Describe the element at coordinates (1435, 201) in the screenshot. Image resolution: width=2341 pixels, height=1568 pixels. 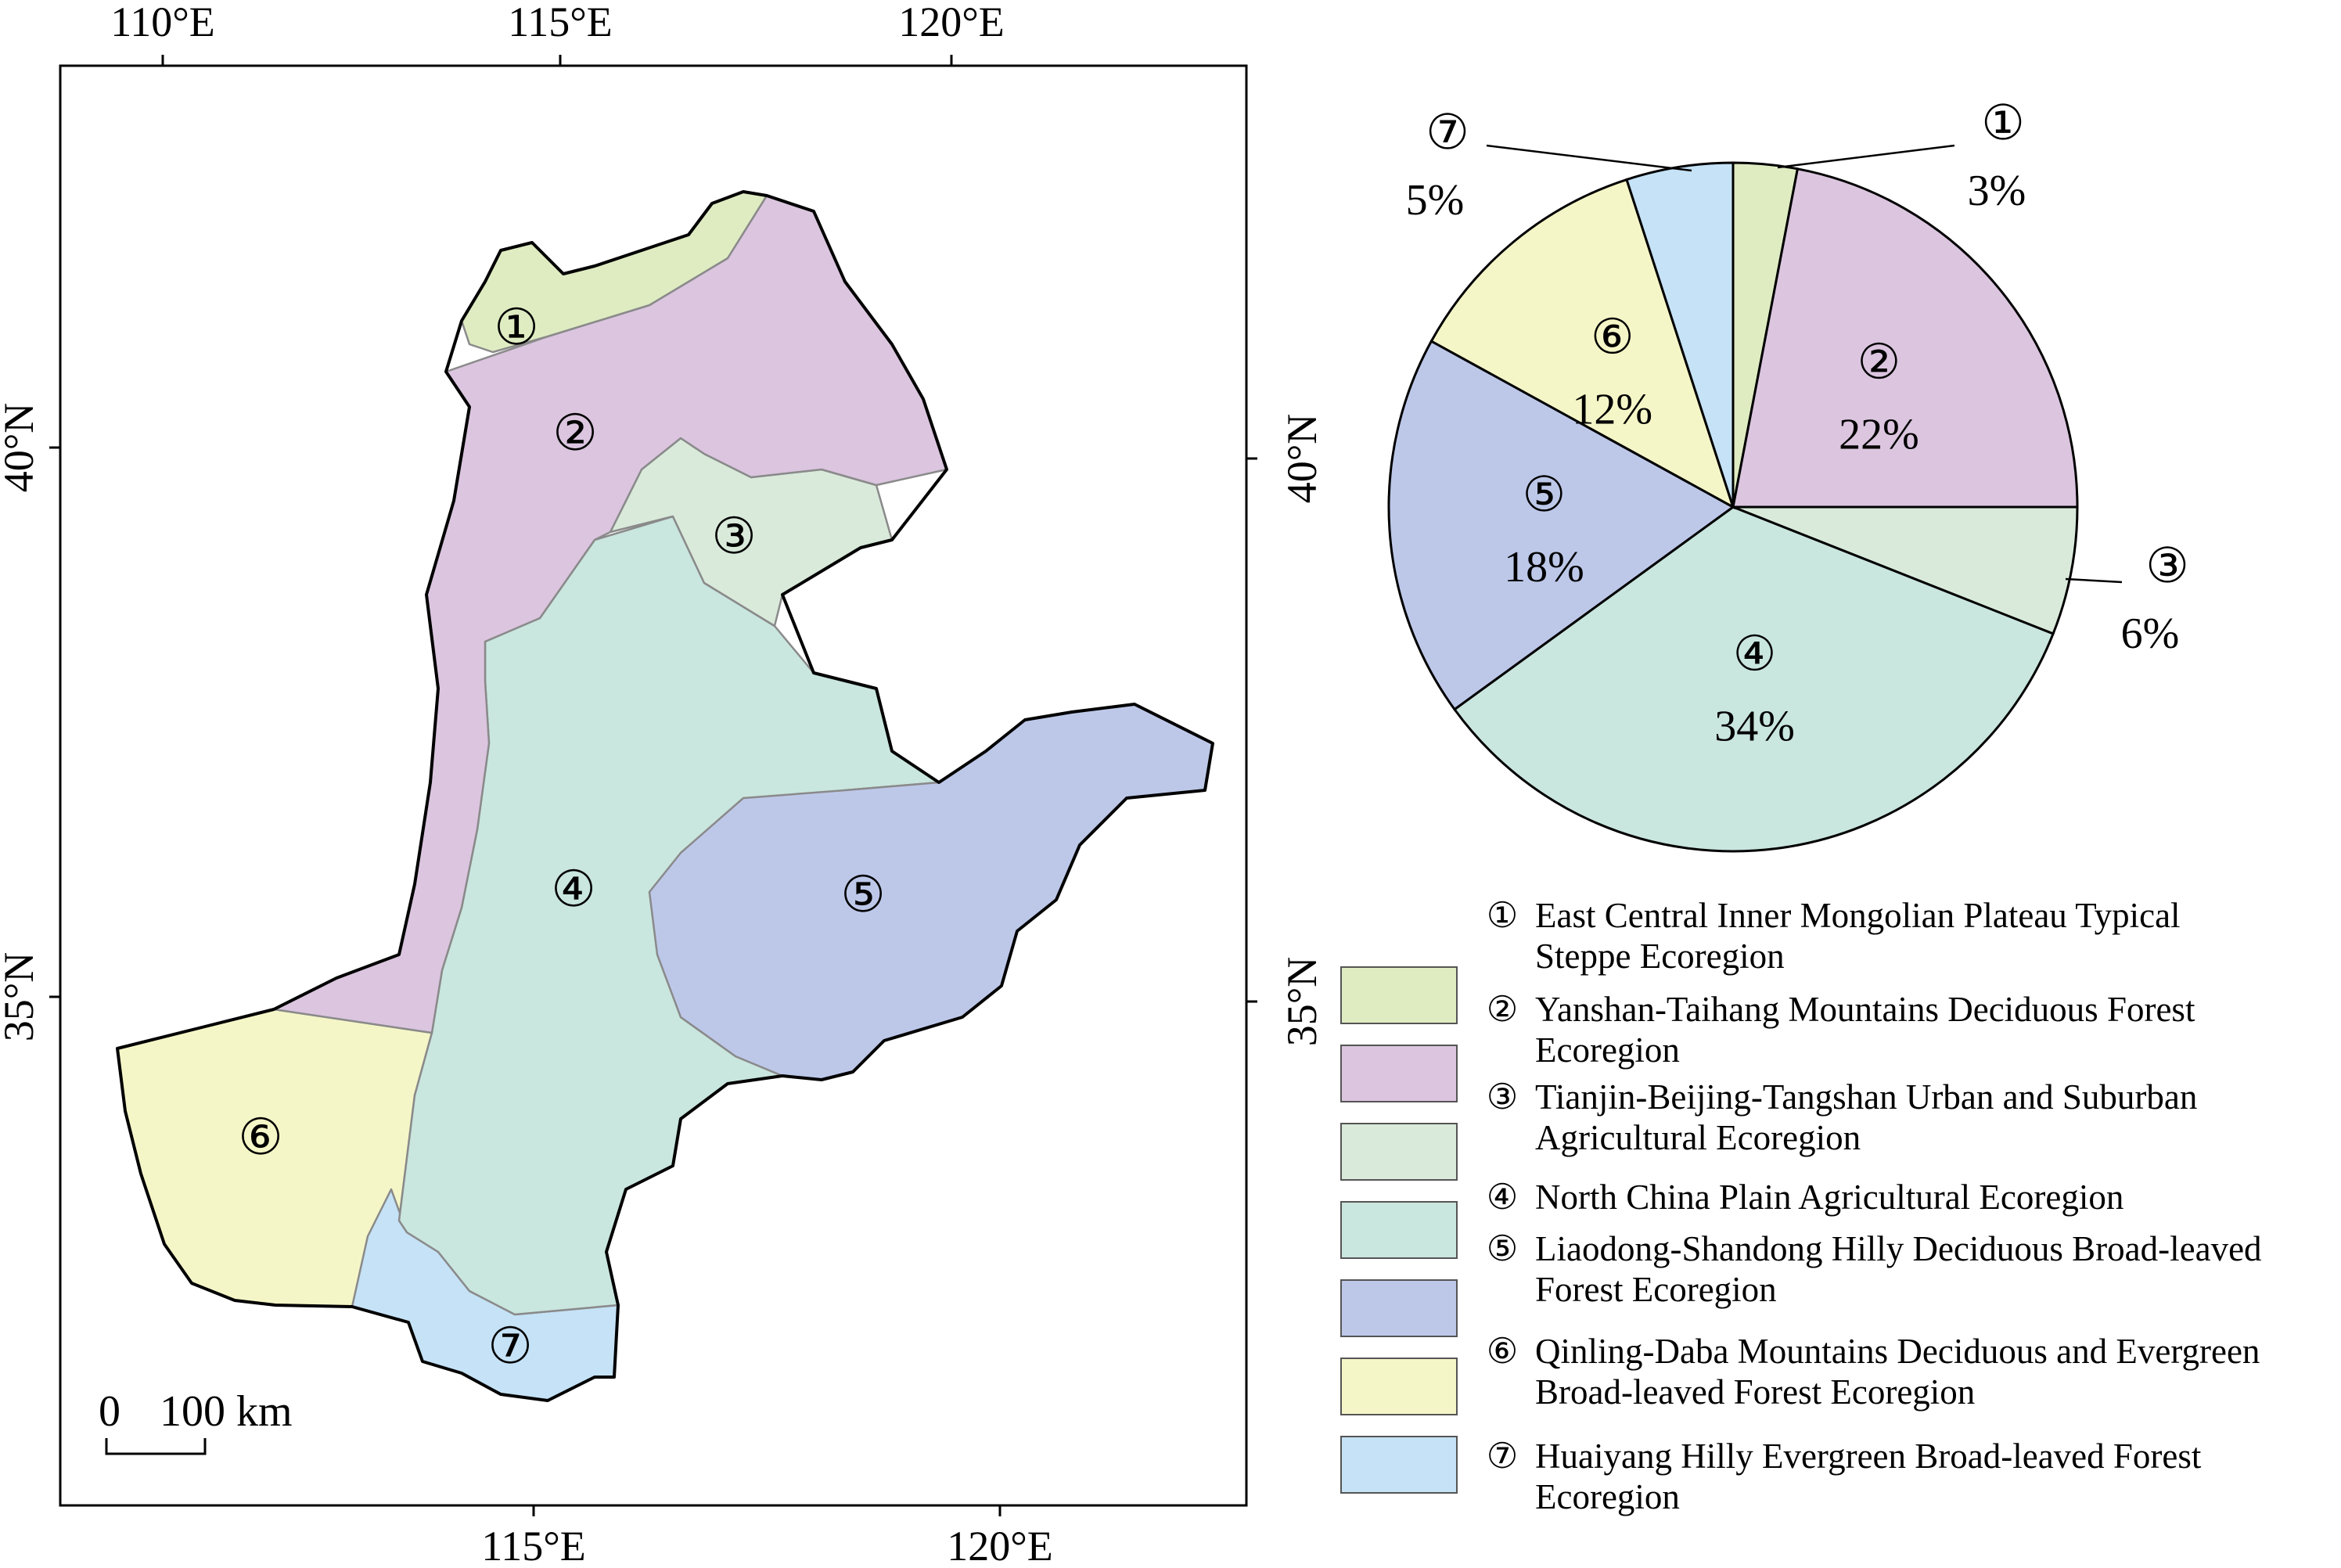
I see `pie-slice-percent: 5%` at that location.